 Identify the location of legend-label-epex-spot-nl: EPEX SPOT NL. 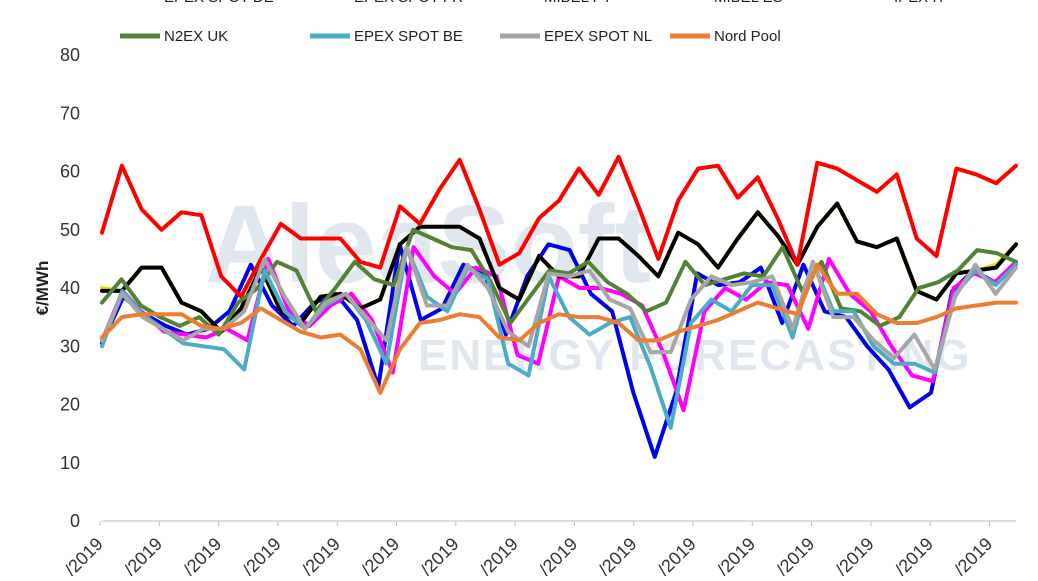
(598, 36).